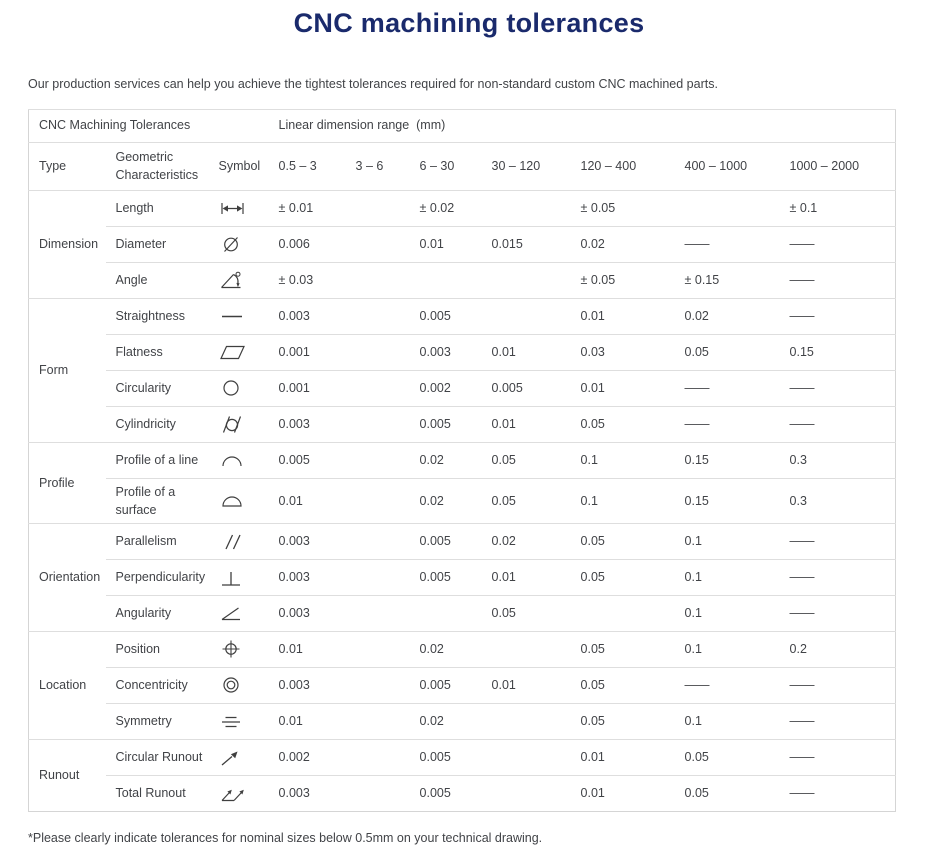 This screenshot has height=865, width=938. I want to click on column-header-0: Type, so click(67, 165).